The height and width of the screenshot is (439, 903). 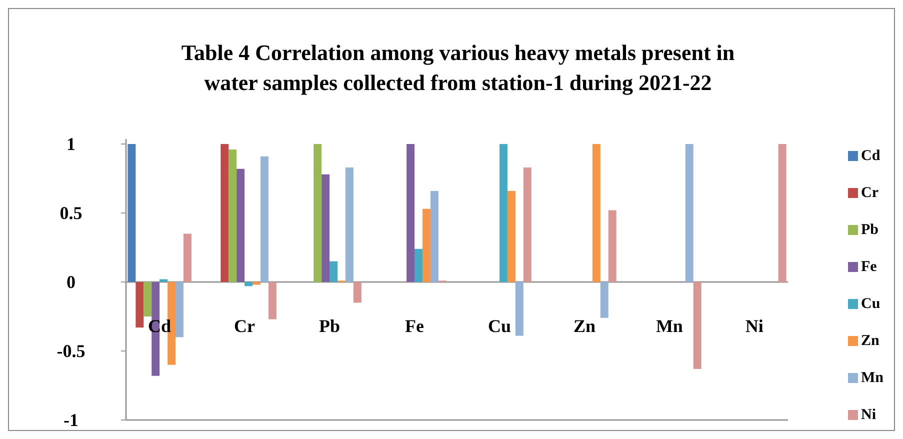 What do you see at coordinates (868, 415) in the screenshot?
I see `legend-label: Ni` at bounding box center [868, 415].